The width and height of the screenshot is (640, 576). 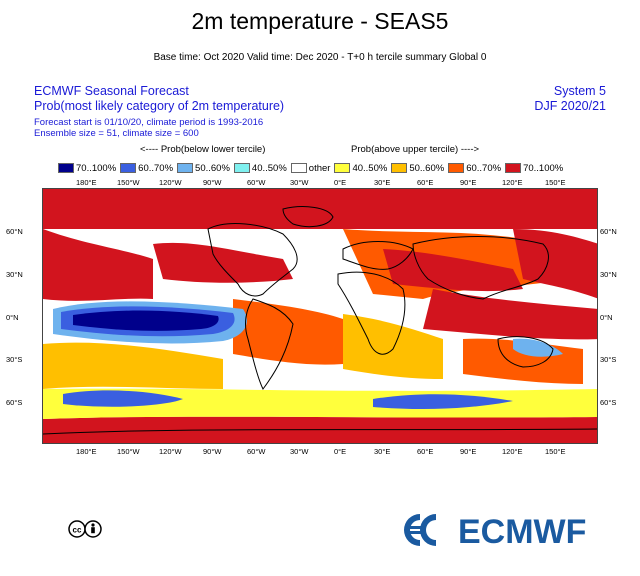 I want to click on australia-cool-patch, so click(x=538, y=347).